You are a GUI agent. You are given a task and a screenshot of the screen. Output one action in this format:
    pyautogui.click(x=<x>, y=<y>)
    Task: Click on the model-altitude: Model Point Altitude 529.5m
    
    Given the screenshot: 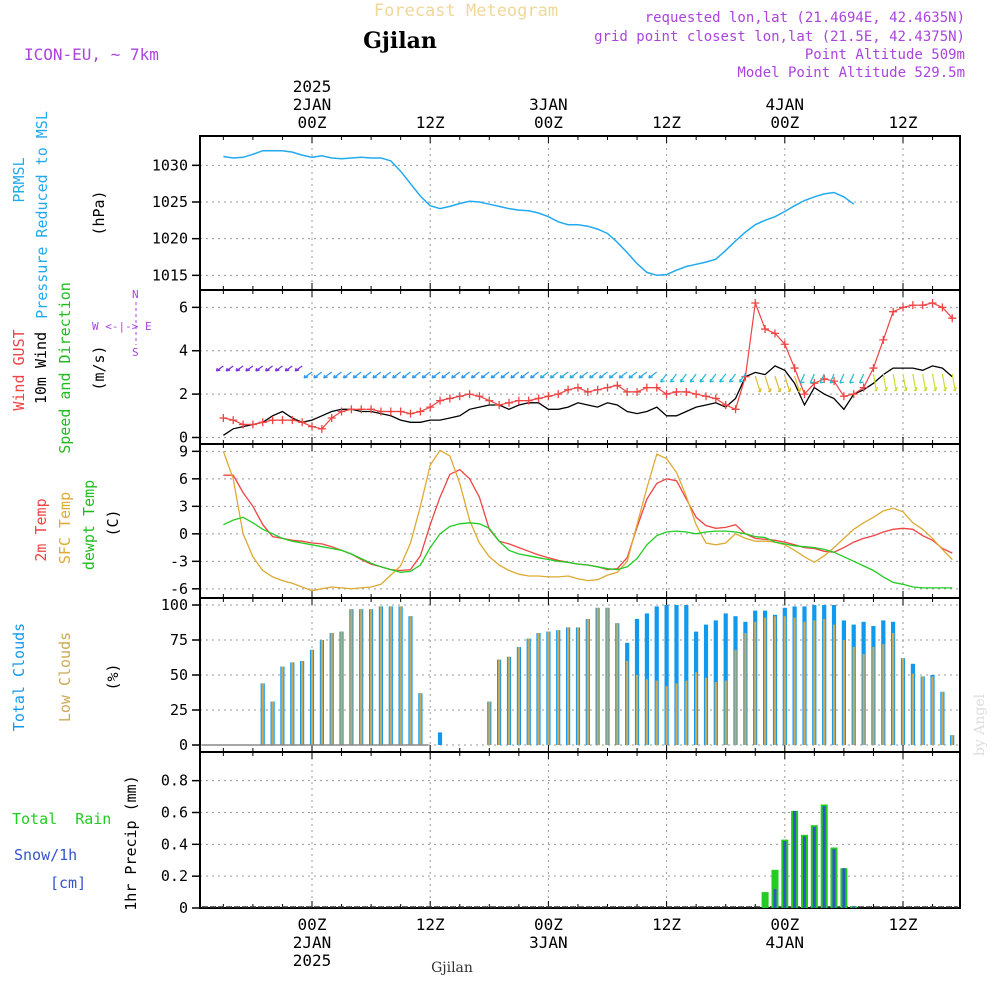 What is the action you would take?
    pyautogui.click(x=851, y=73)
    